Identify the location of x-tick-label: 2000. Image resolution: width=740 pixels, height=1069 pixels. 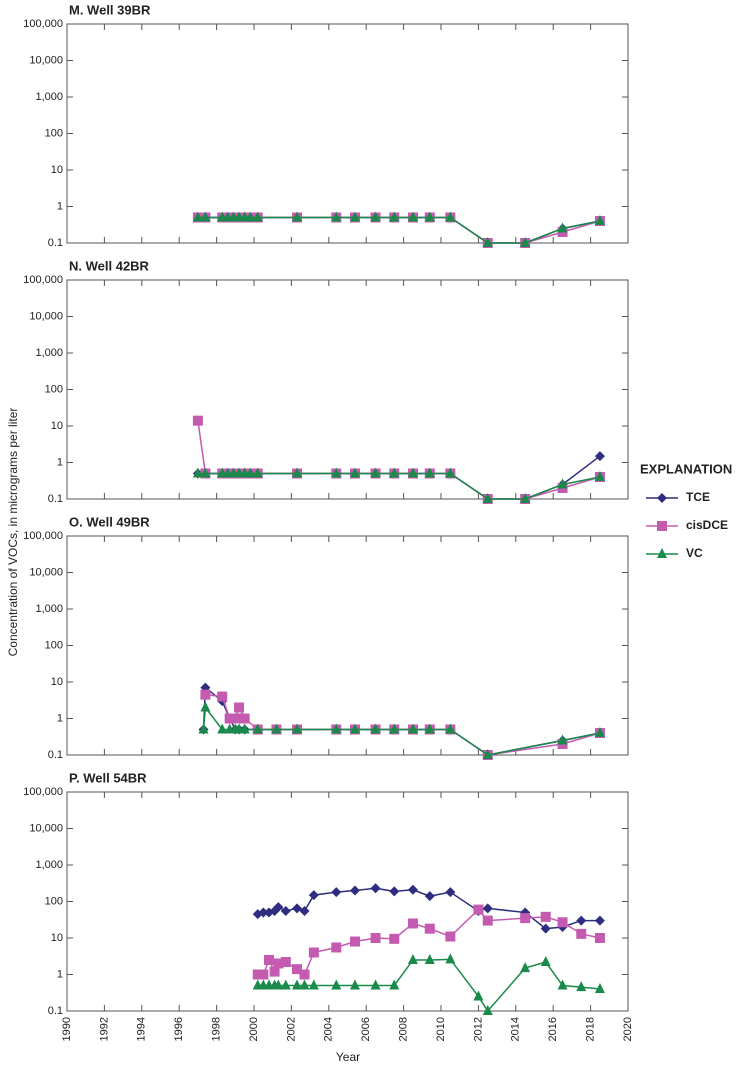
(254, 1029).